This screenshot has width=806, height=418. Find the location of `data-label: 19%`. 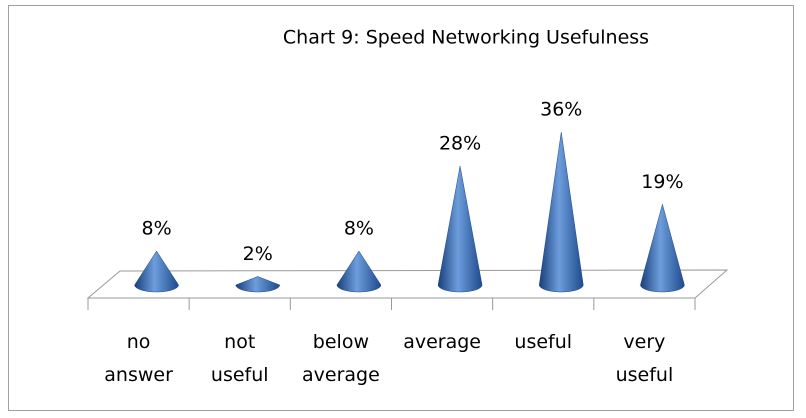

data-label: 19% is located at coordinates (662, 182).